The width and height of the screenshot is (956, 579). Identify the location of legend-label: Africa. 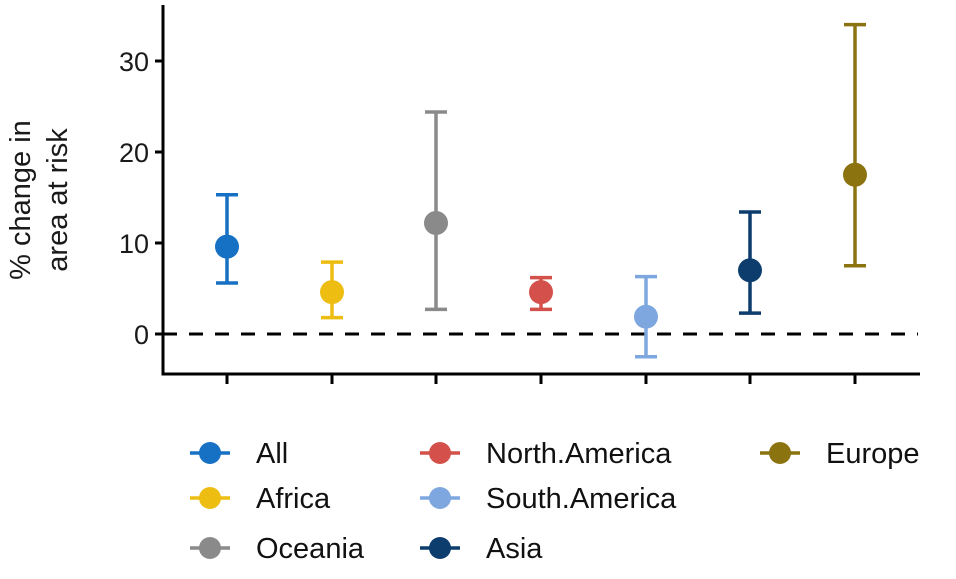
(293, 499).